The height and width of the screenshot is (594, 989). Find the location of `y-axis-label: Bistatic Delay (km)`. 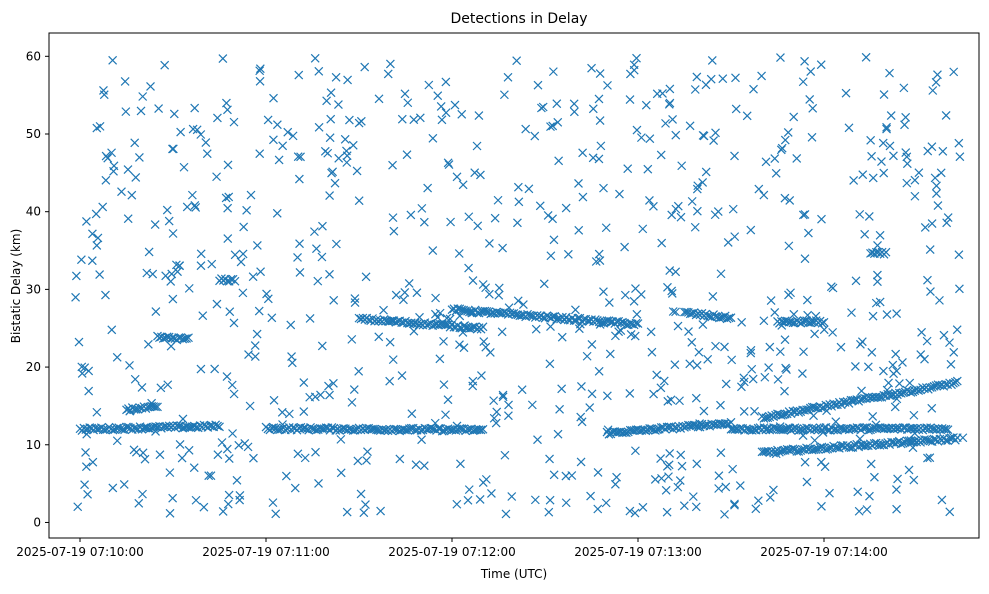

y-axis-label: Bistatic Delay (km) is located at coordinates (16, 286).